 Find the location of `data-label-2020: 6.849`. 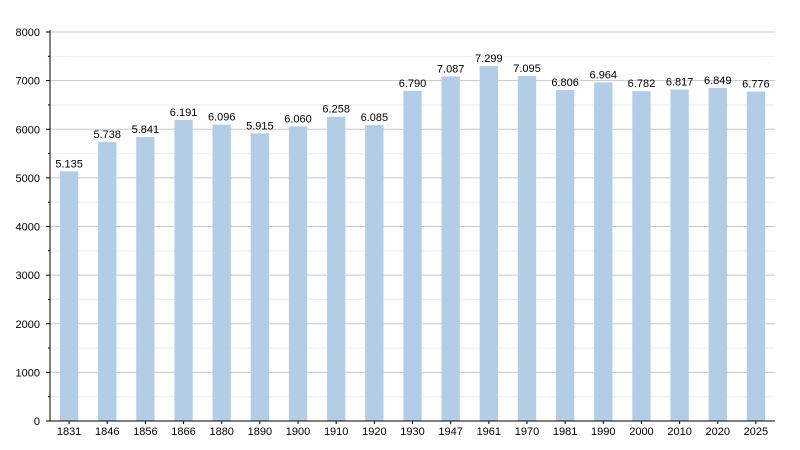

data-label-2020: 6.849 is located at coordinates (718, 81).